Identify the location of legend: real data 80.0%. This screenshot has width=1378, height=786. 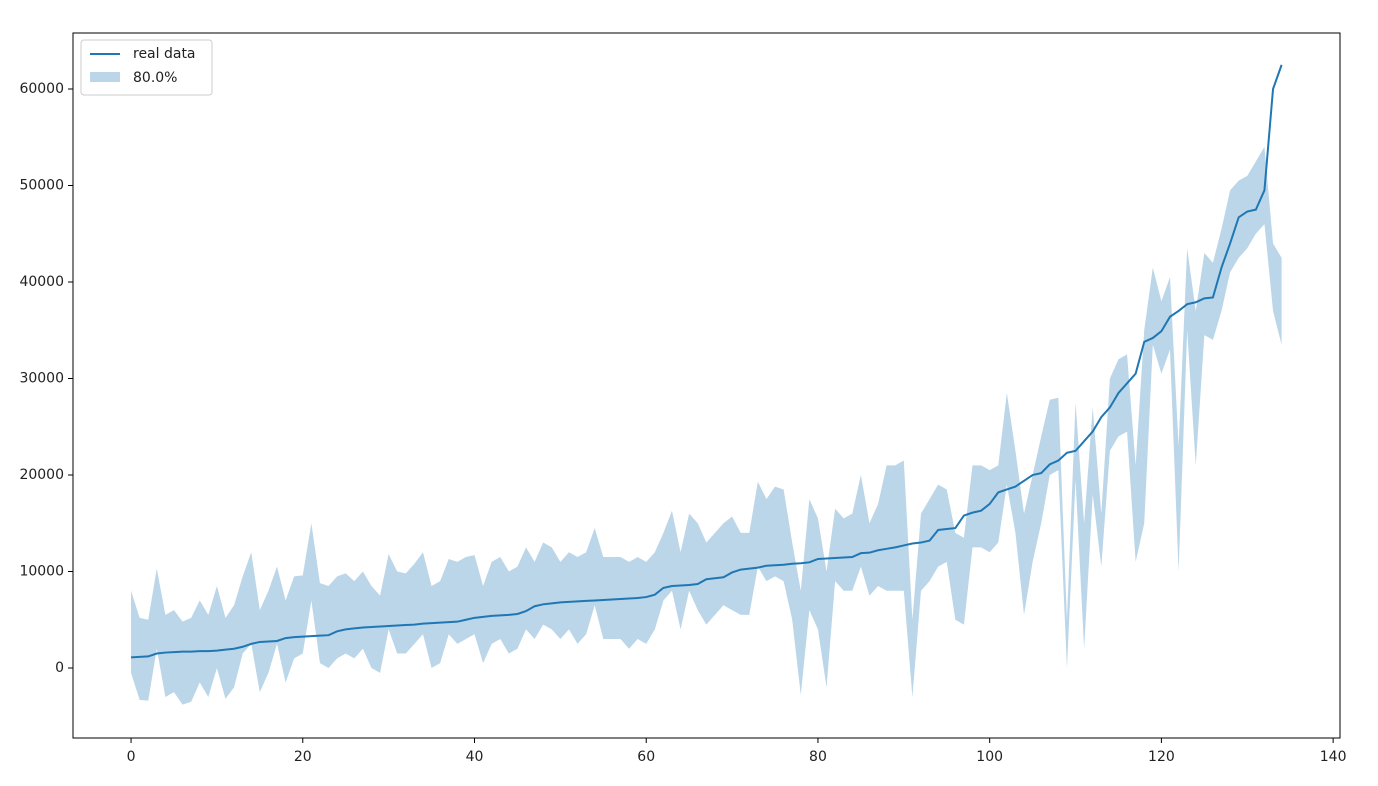
(146, 67).